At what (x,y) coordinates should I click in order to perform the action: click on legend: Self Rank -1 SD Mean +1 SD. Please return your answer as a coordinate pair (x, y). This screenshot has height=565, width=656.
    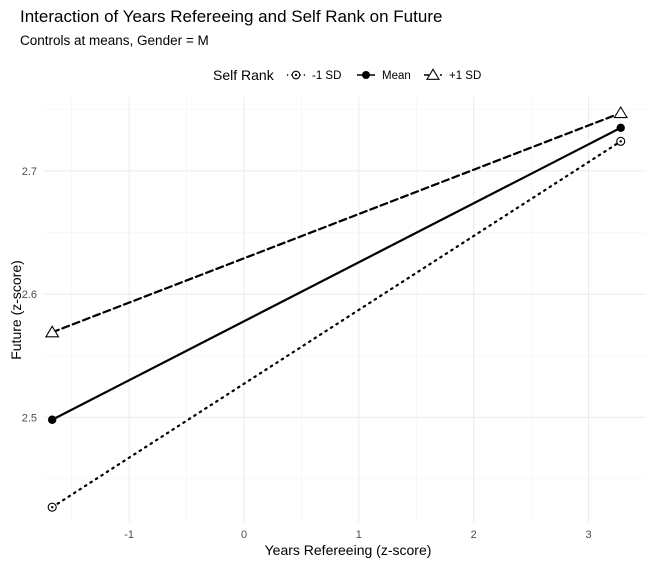
    Looking at the image, I should click on (347, 75).